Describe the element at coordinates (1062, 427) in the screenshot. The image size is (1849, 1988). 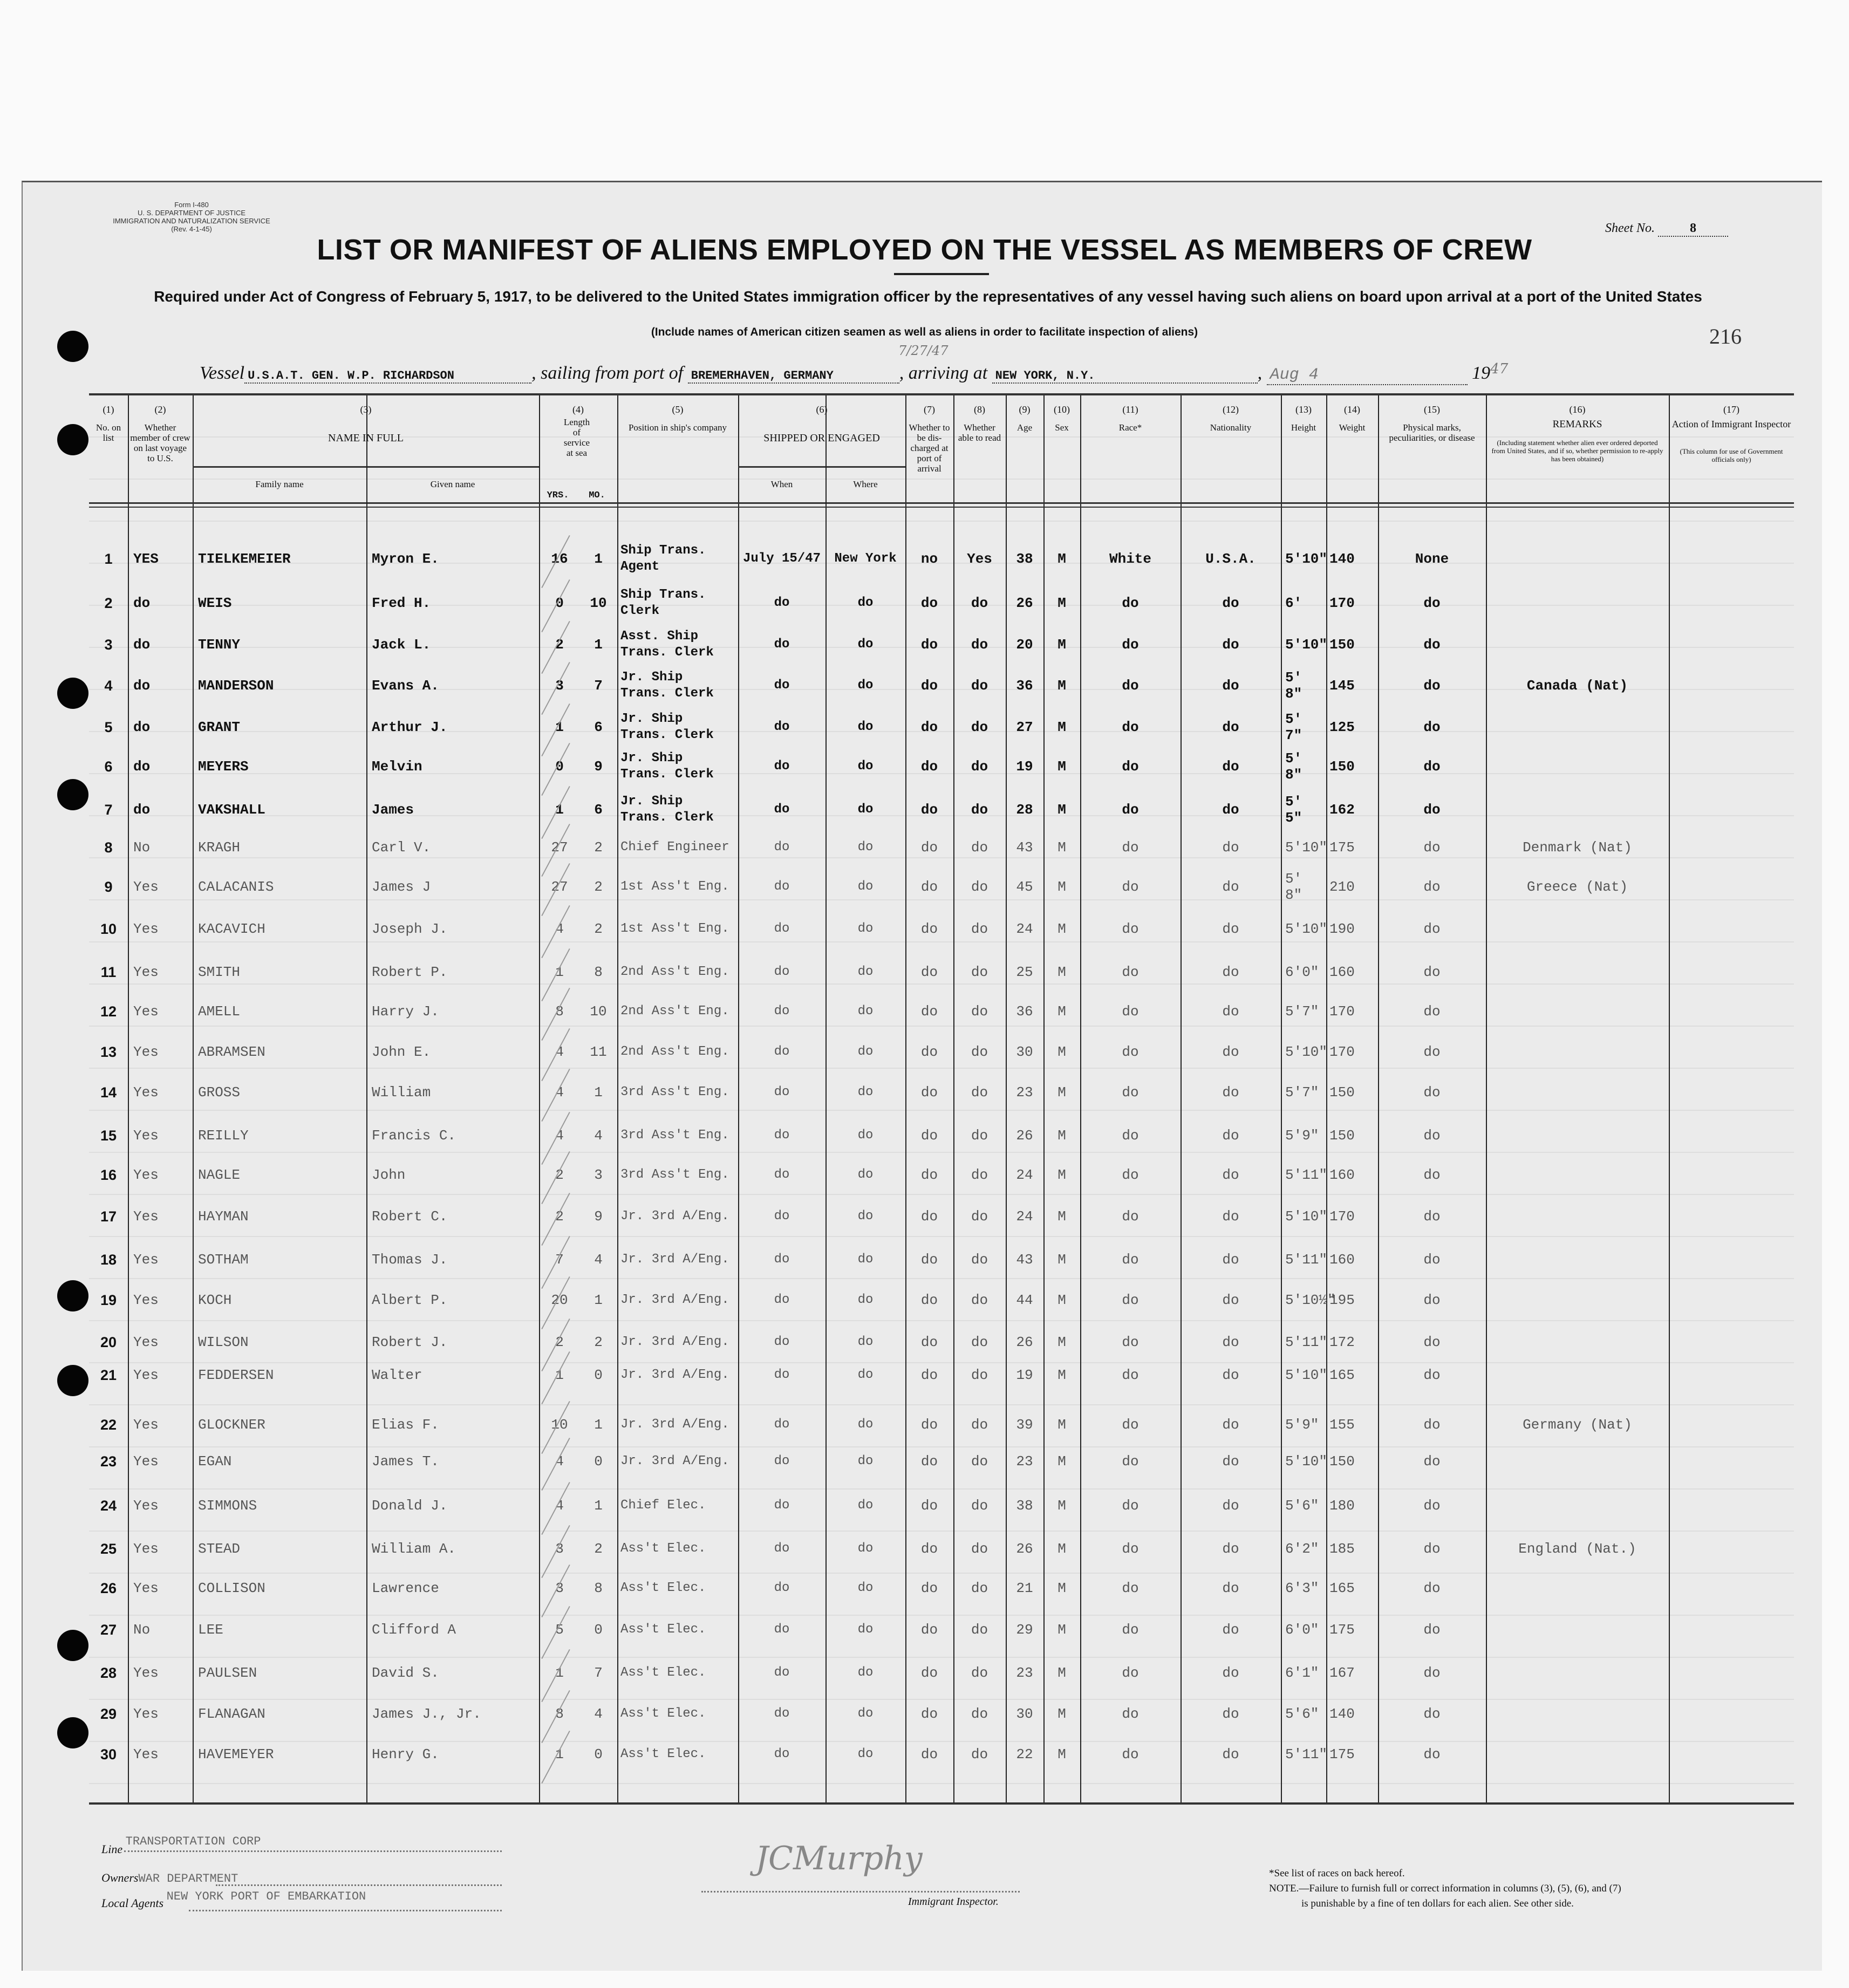
I see `column-header: Sex` at that location.